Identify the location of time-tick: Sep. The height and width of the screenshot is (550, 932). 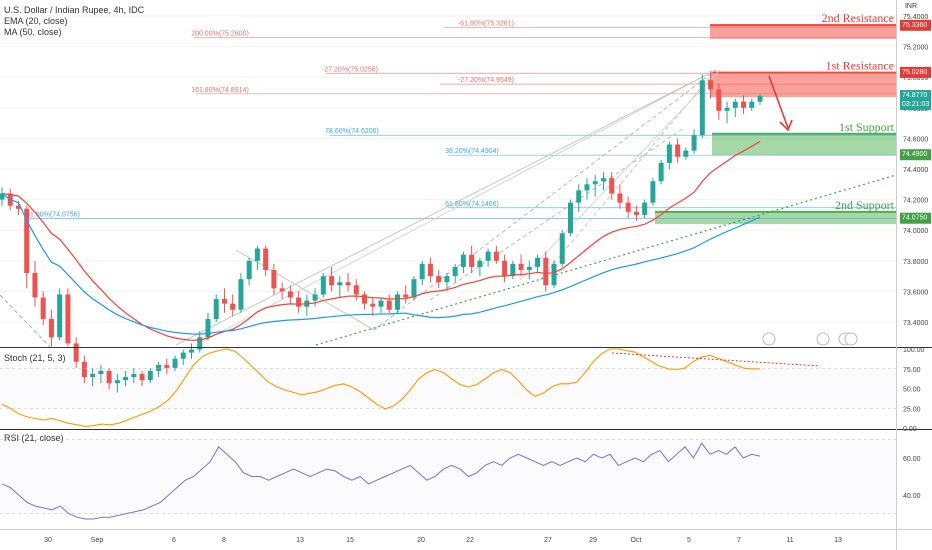
(97, 540).